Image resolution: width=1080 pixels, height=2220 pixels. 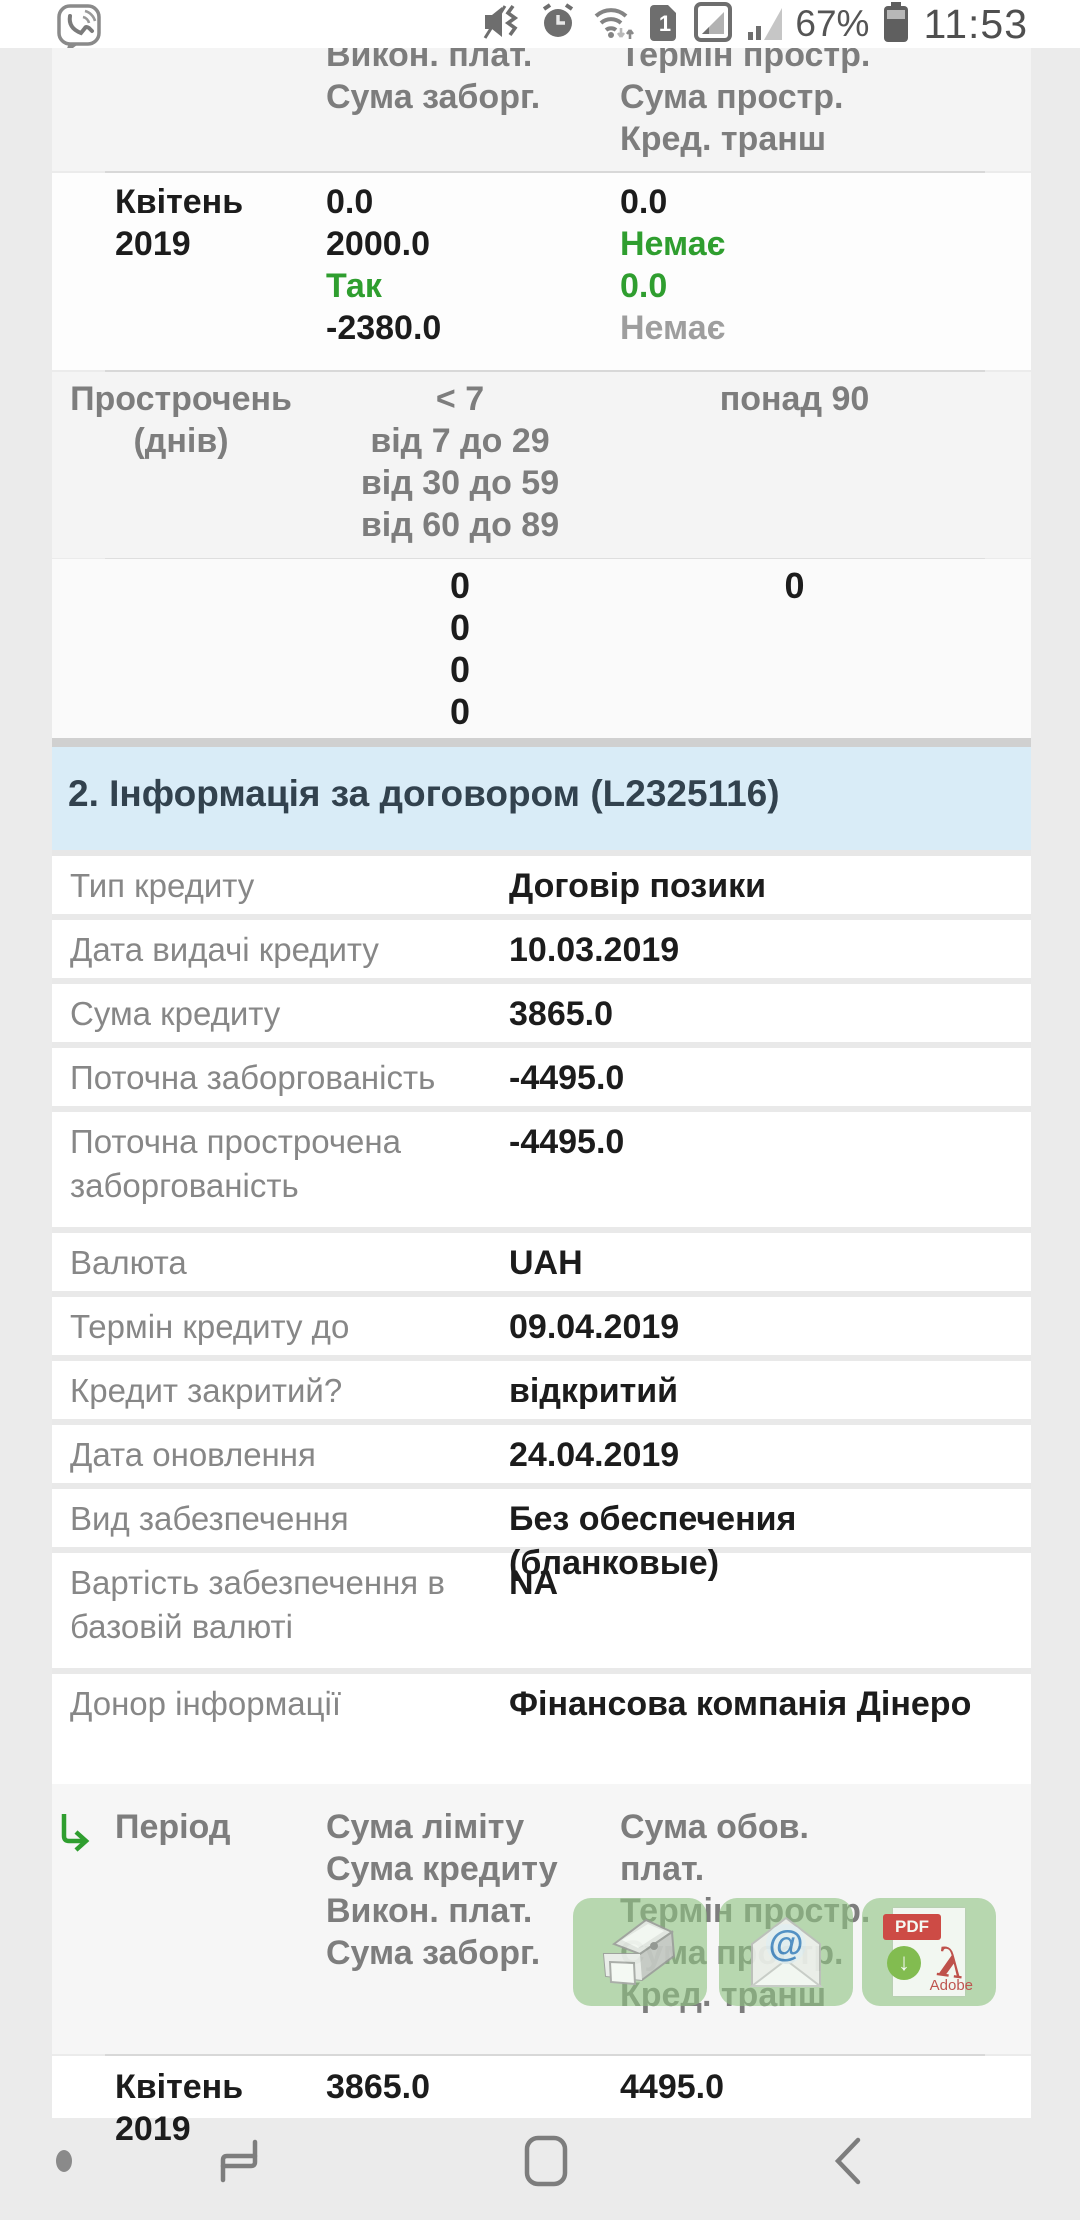 What do you see at coordinates (175, 1013) in the screenshot?
I see `kv-label: Сума кредиту` at bounding box center [175, 1013].